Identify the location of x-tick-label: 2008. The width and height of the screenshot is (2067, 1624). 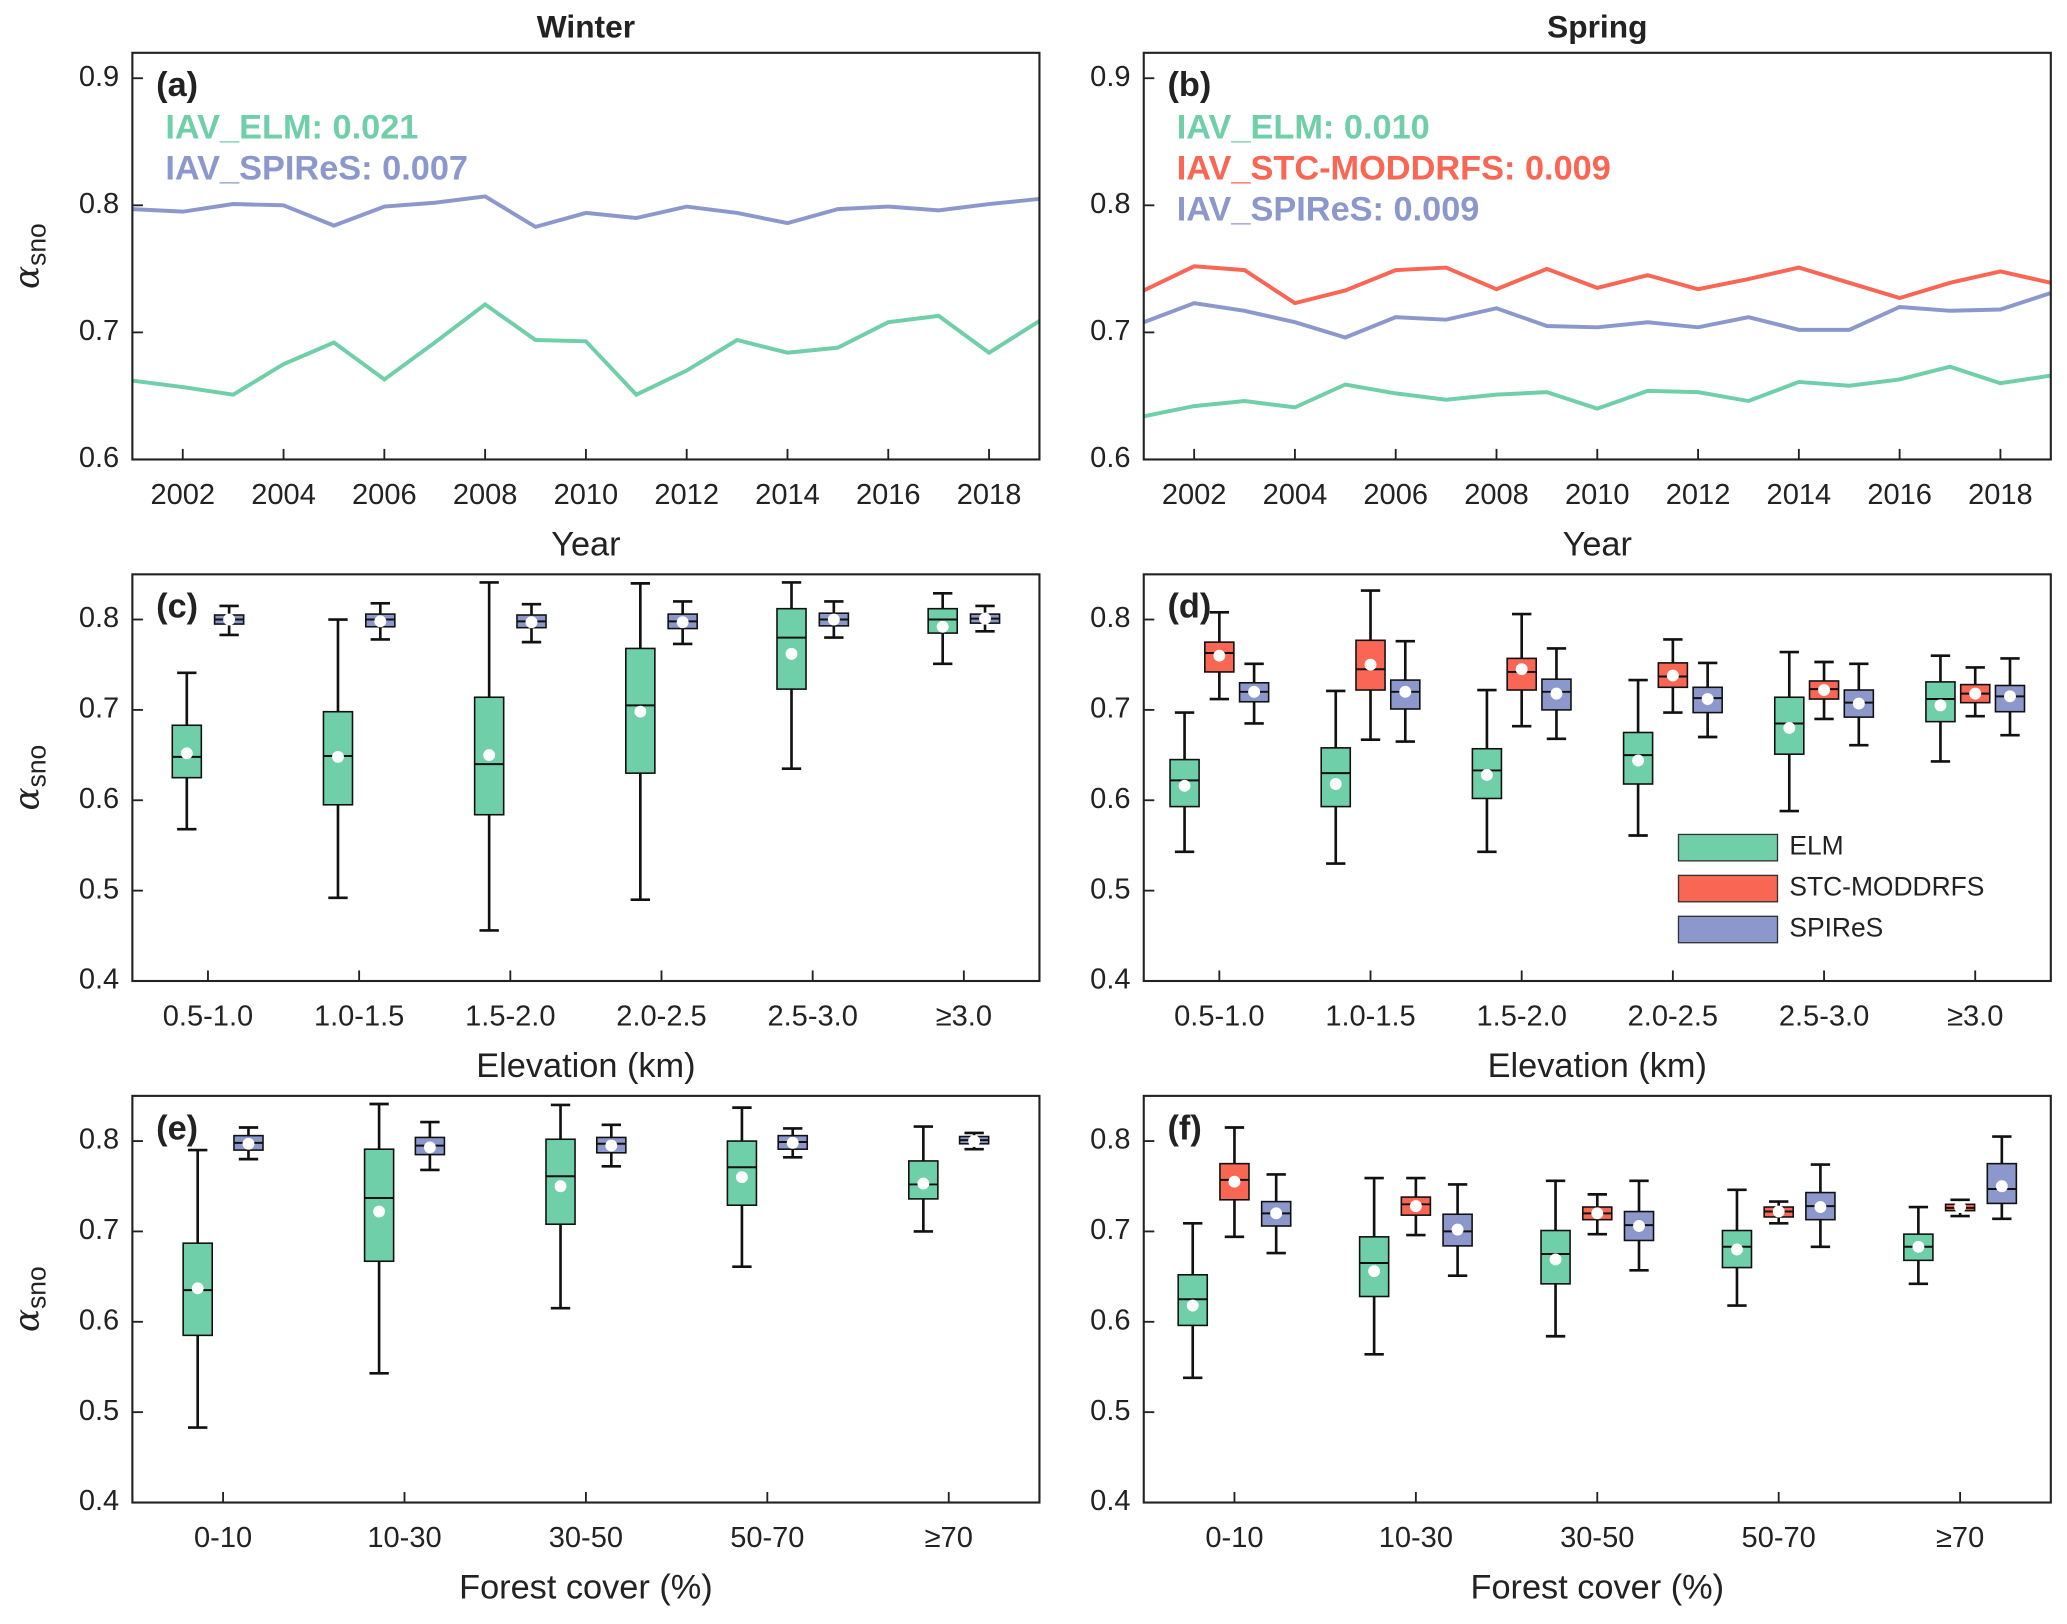
(485, 495).